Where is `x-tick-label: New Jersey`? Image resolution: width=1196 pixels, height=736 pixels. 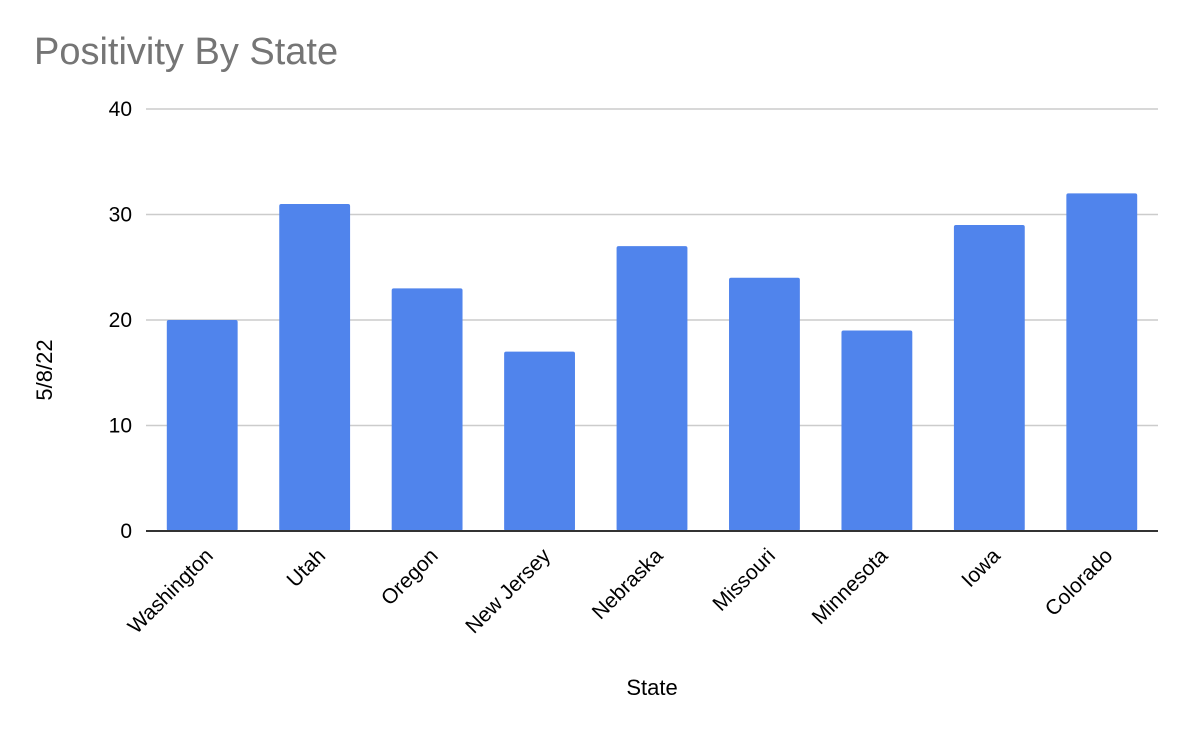
x-tick-label: New Jersey is located at coordinates (508, 591).